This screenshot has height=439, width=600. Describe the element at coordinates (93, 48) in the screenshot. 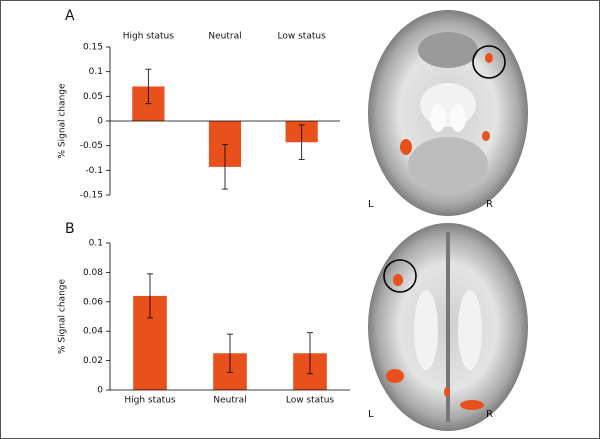

I see `y-tick-label: 0.15` at that location.